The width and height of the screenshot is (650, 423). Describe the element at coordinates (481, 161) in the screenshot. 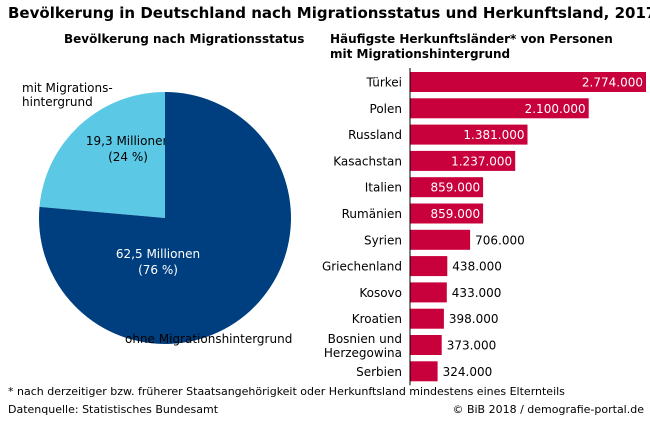

I see `bar-value-label: 1.237.000` at that location.